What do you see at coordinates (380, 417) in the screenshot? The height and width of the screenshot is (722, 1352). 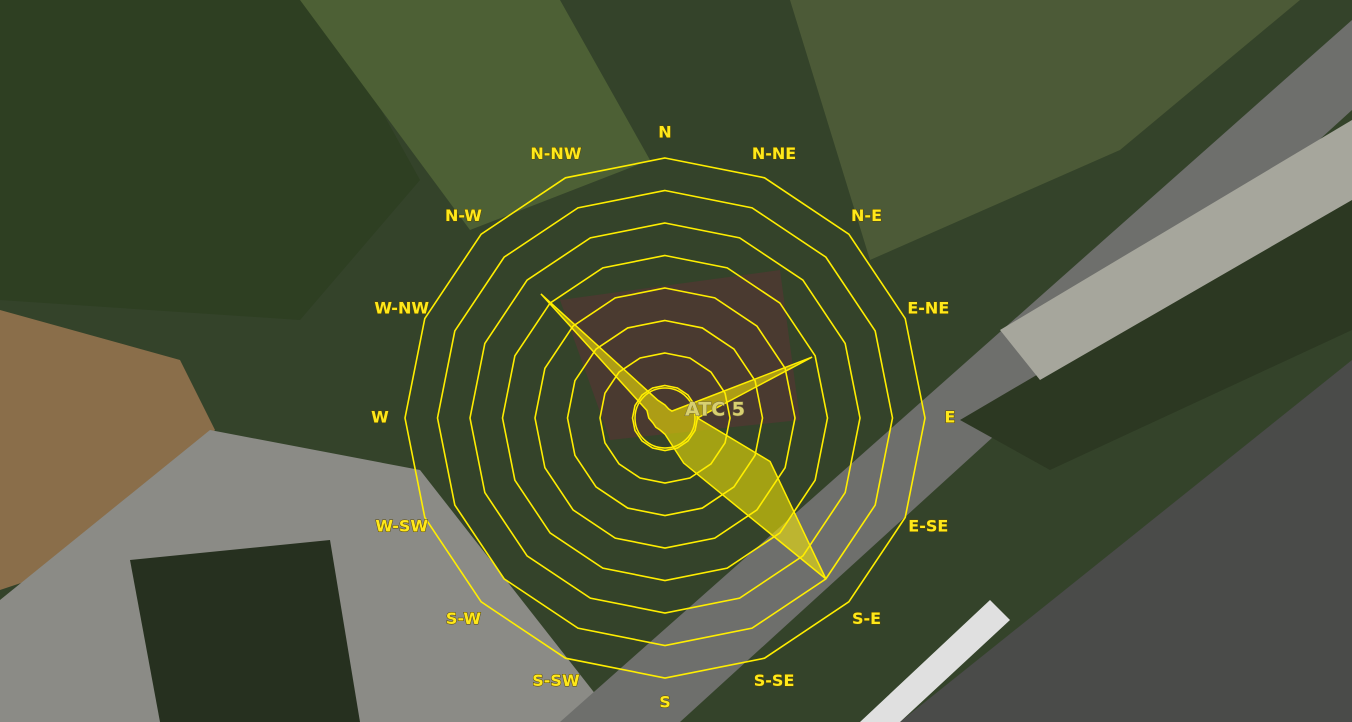 I see `direction-label: W` at bounding box center [380, 417].